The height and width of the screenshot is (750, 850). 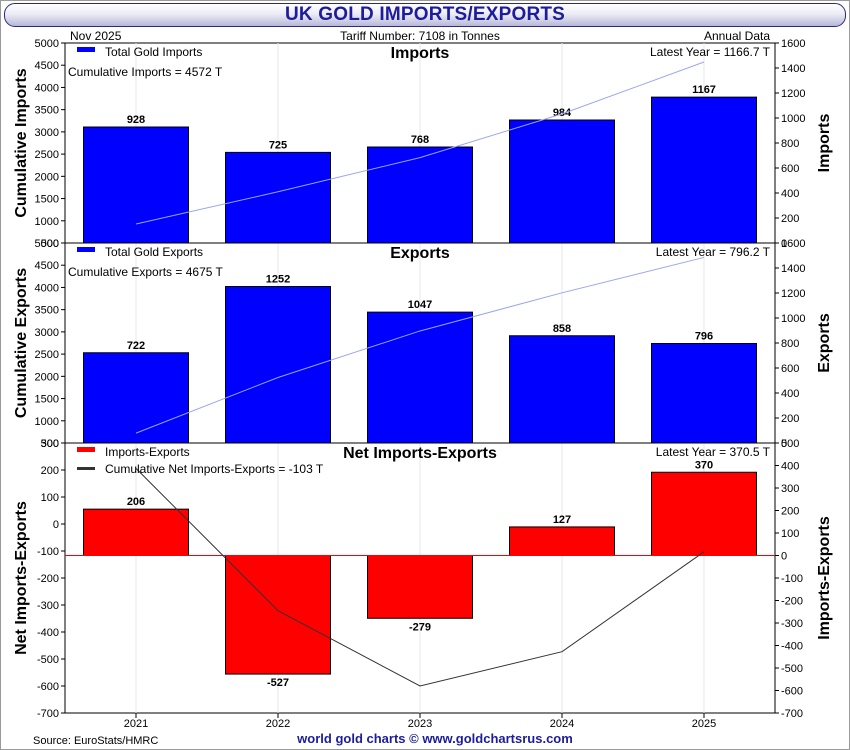 I want to click on cumulative-total-label: Cumulative Exports = 4675 T, so click(x=146, y=272).